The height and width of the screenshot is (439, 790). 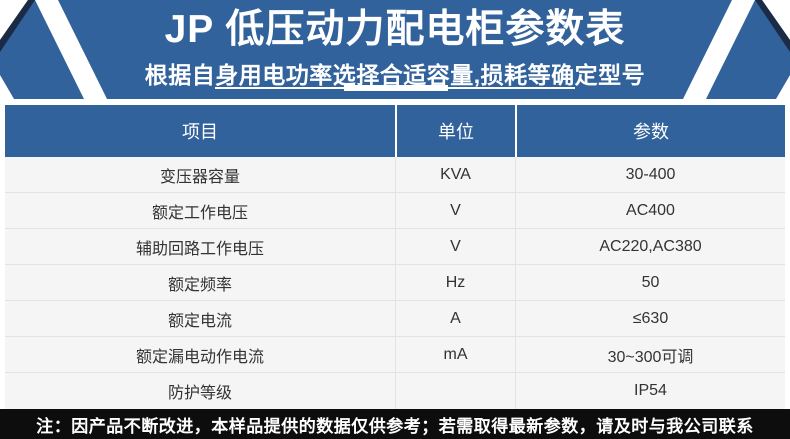 What do you see at coordinates (455, 318) in the screenshot?
I see `row-unit: A` at bounding box center [455, 318].